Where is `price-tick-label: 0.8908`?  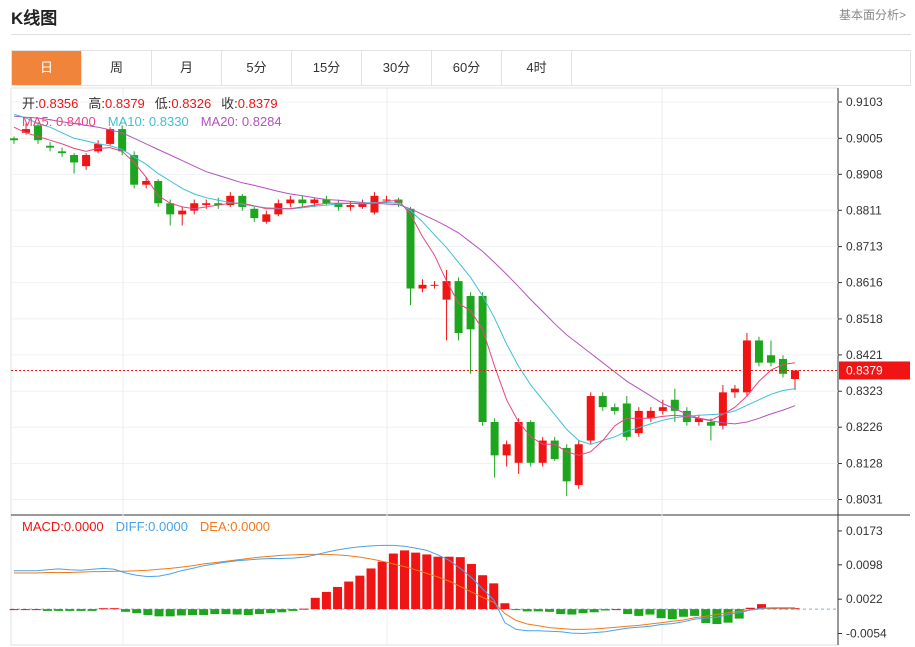
price-tick-label: 0.8908 is located at coordinates (864, 174).